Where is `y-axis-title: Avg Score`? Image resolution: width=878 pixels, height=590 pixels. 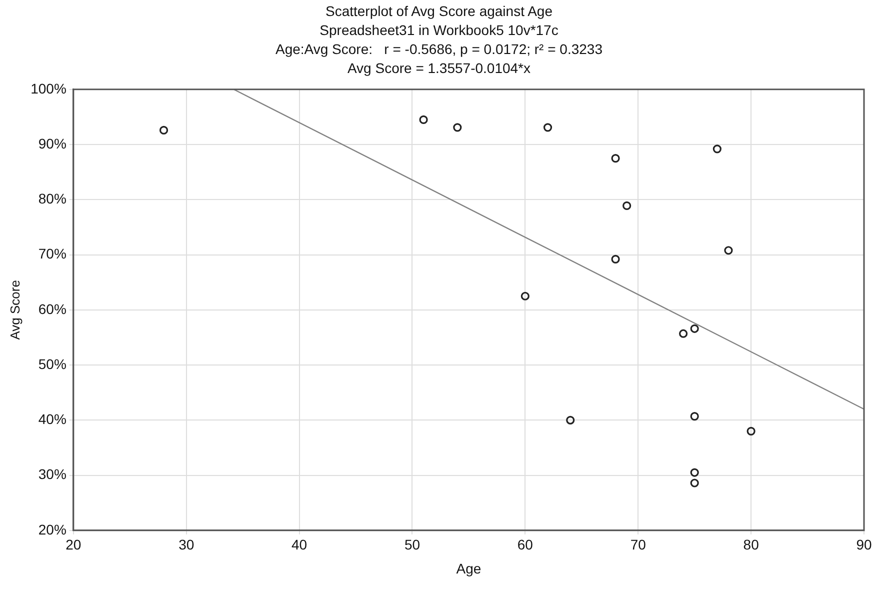 y-axis-title: Avg Score is located at coordinates (14, 310).